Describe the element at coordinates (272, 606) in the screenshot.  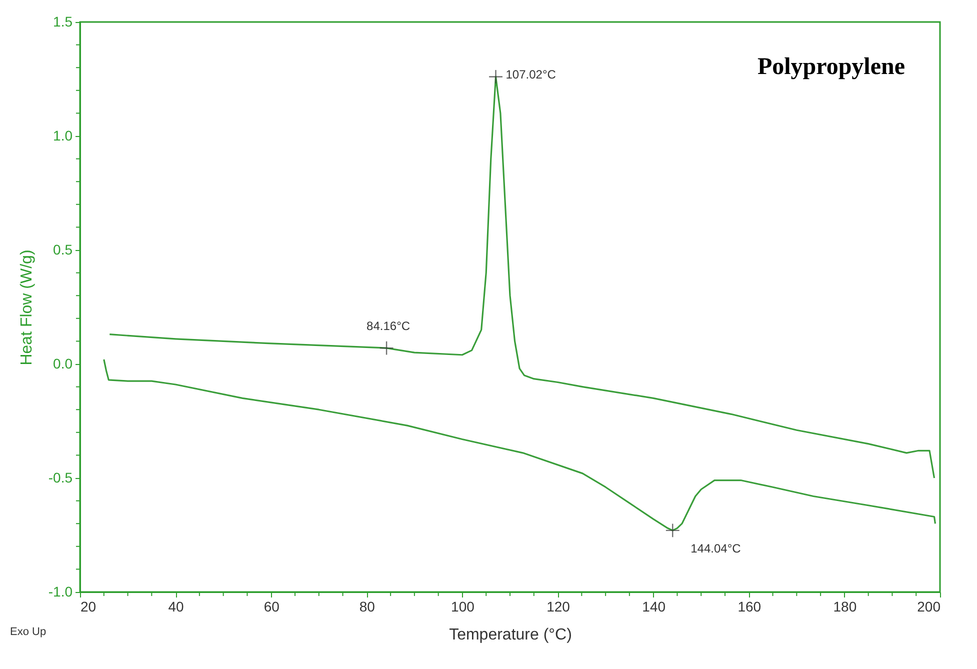
I see `x-tick-label: 60` at that location.